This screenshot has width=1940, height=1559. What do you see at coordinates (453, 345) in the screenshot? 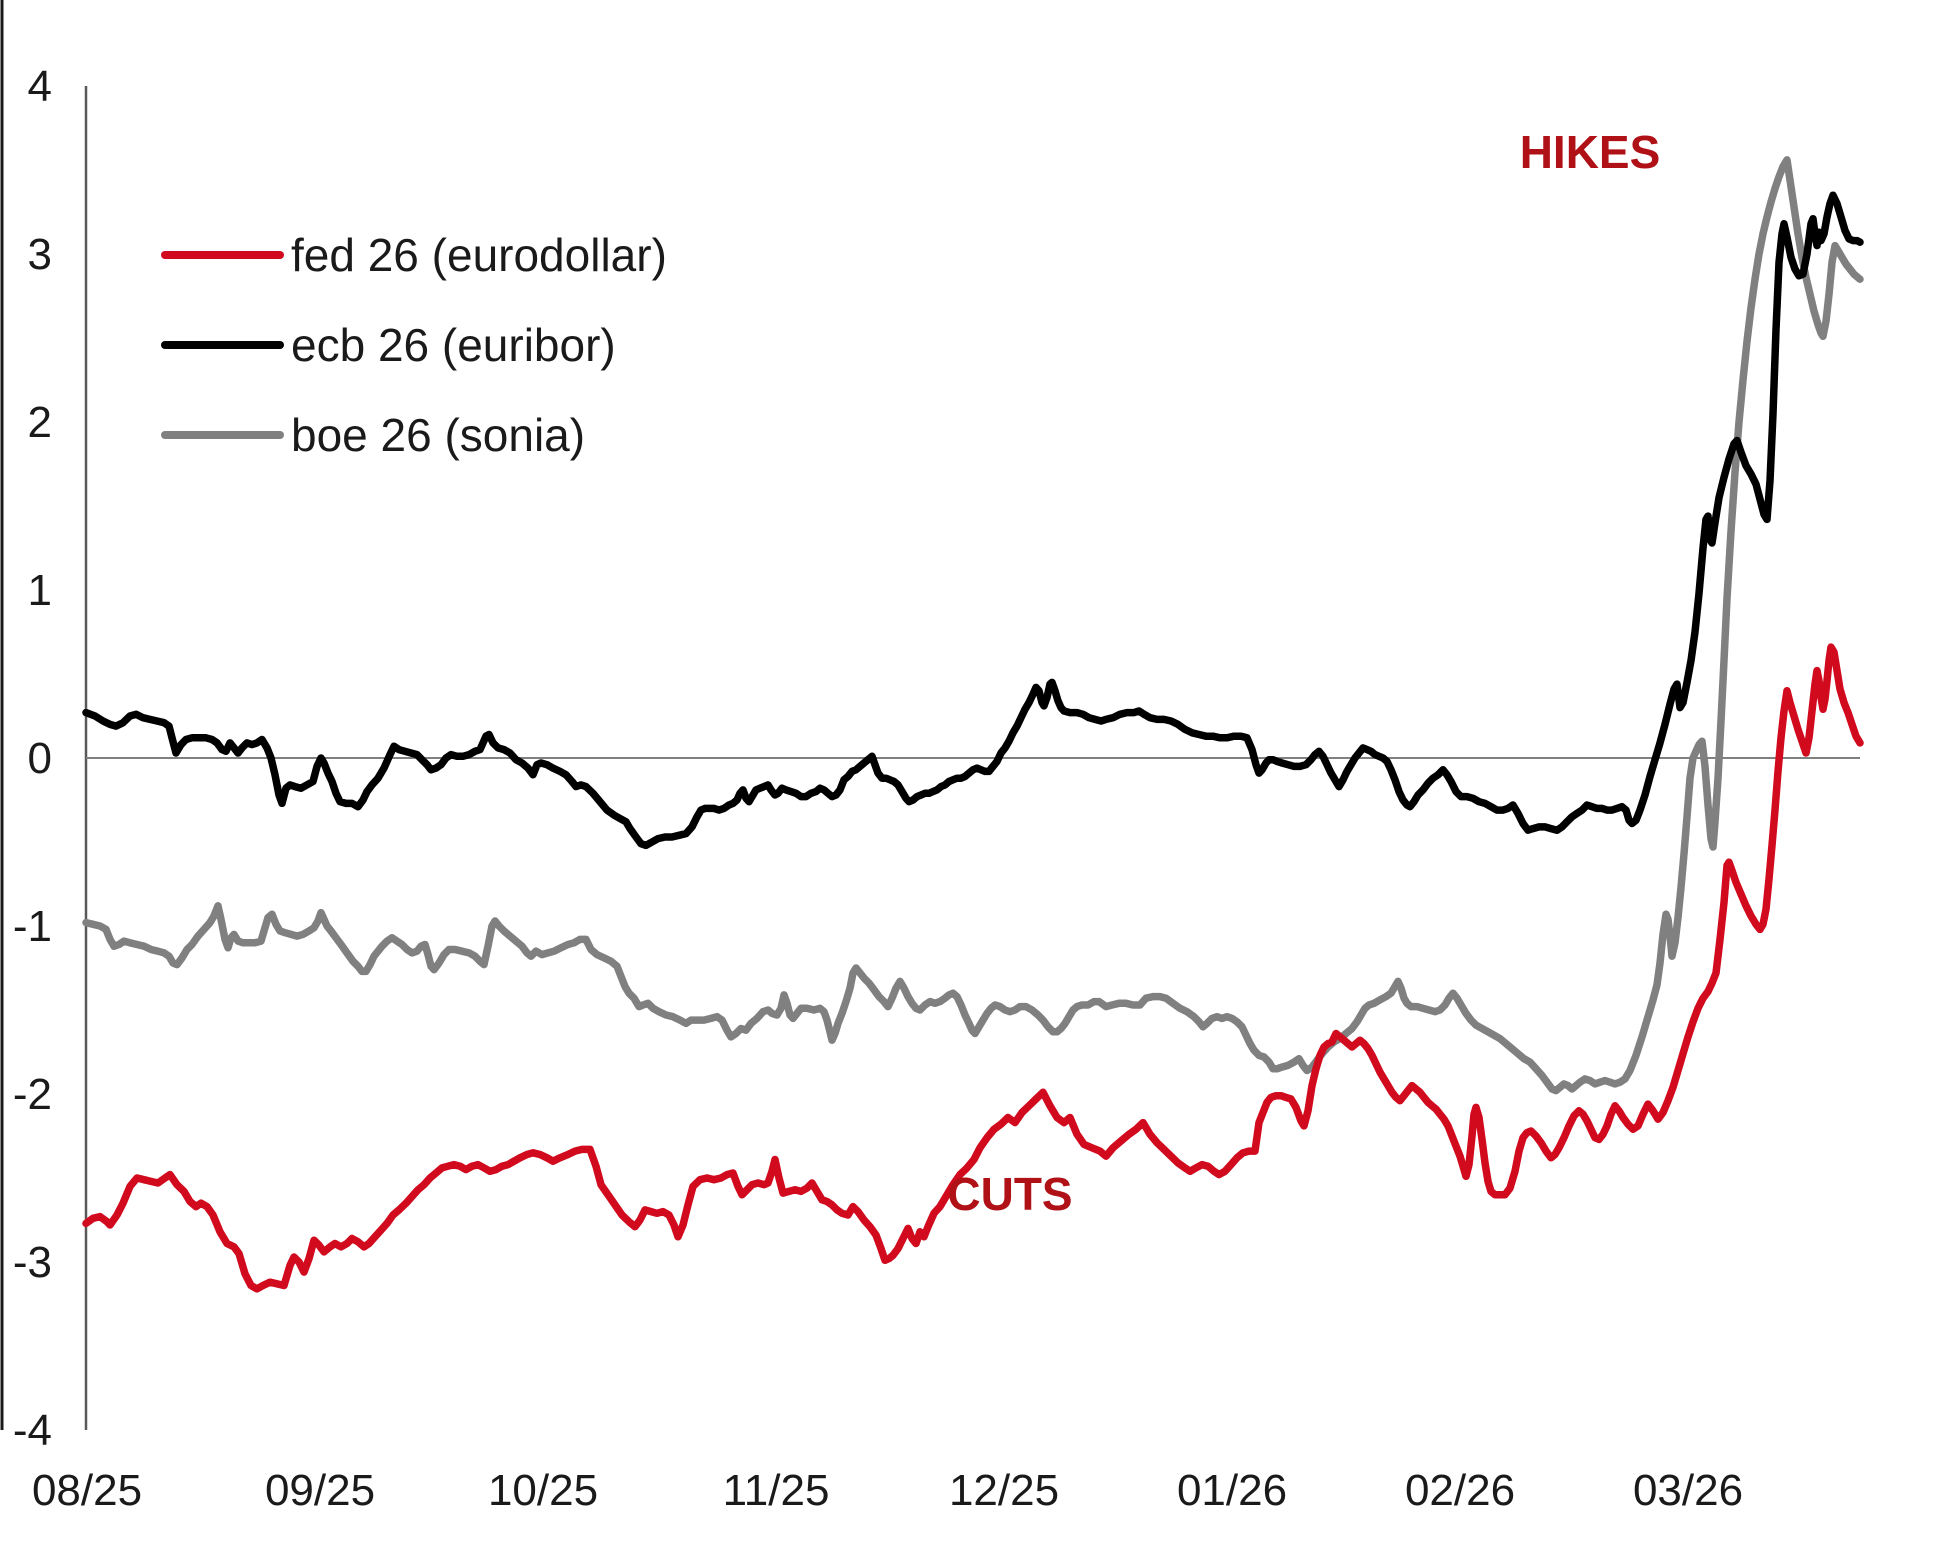
I see `legend-label-ecb: ecb 26 (euribor)` at bounding box center [453, 345].